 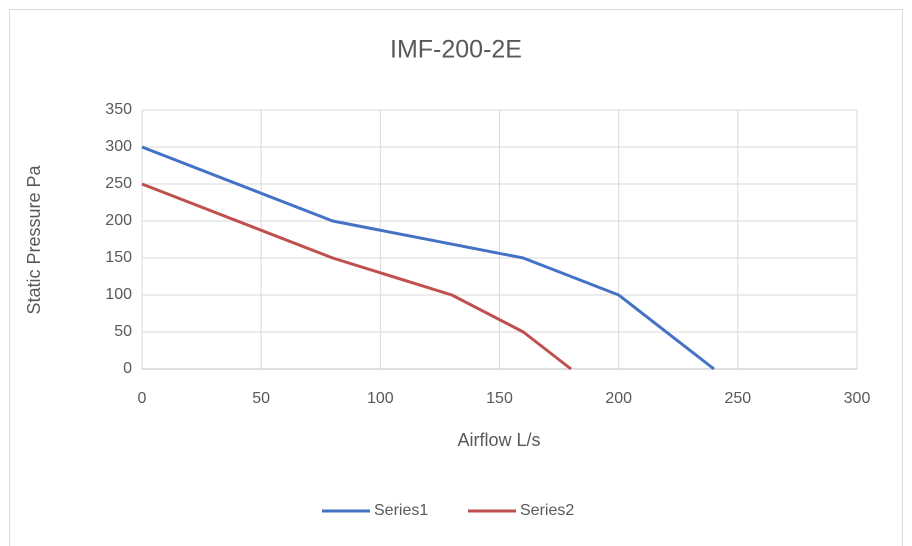 I want to click on legend-label: Series2, so click(x=547, y=510).